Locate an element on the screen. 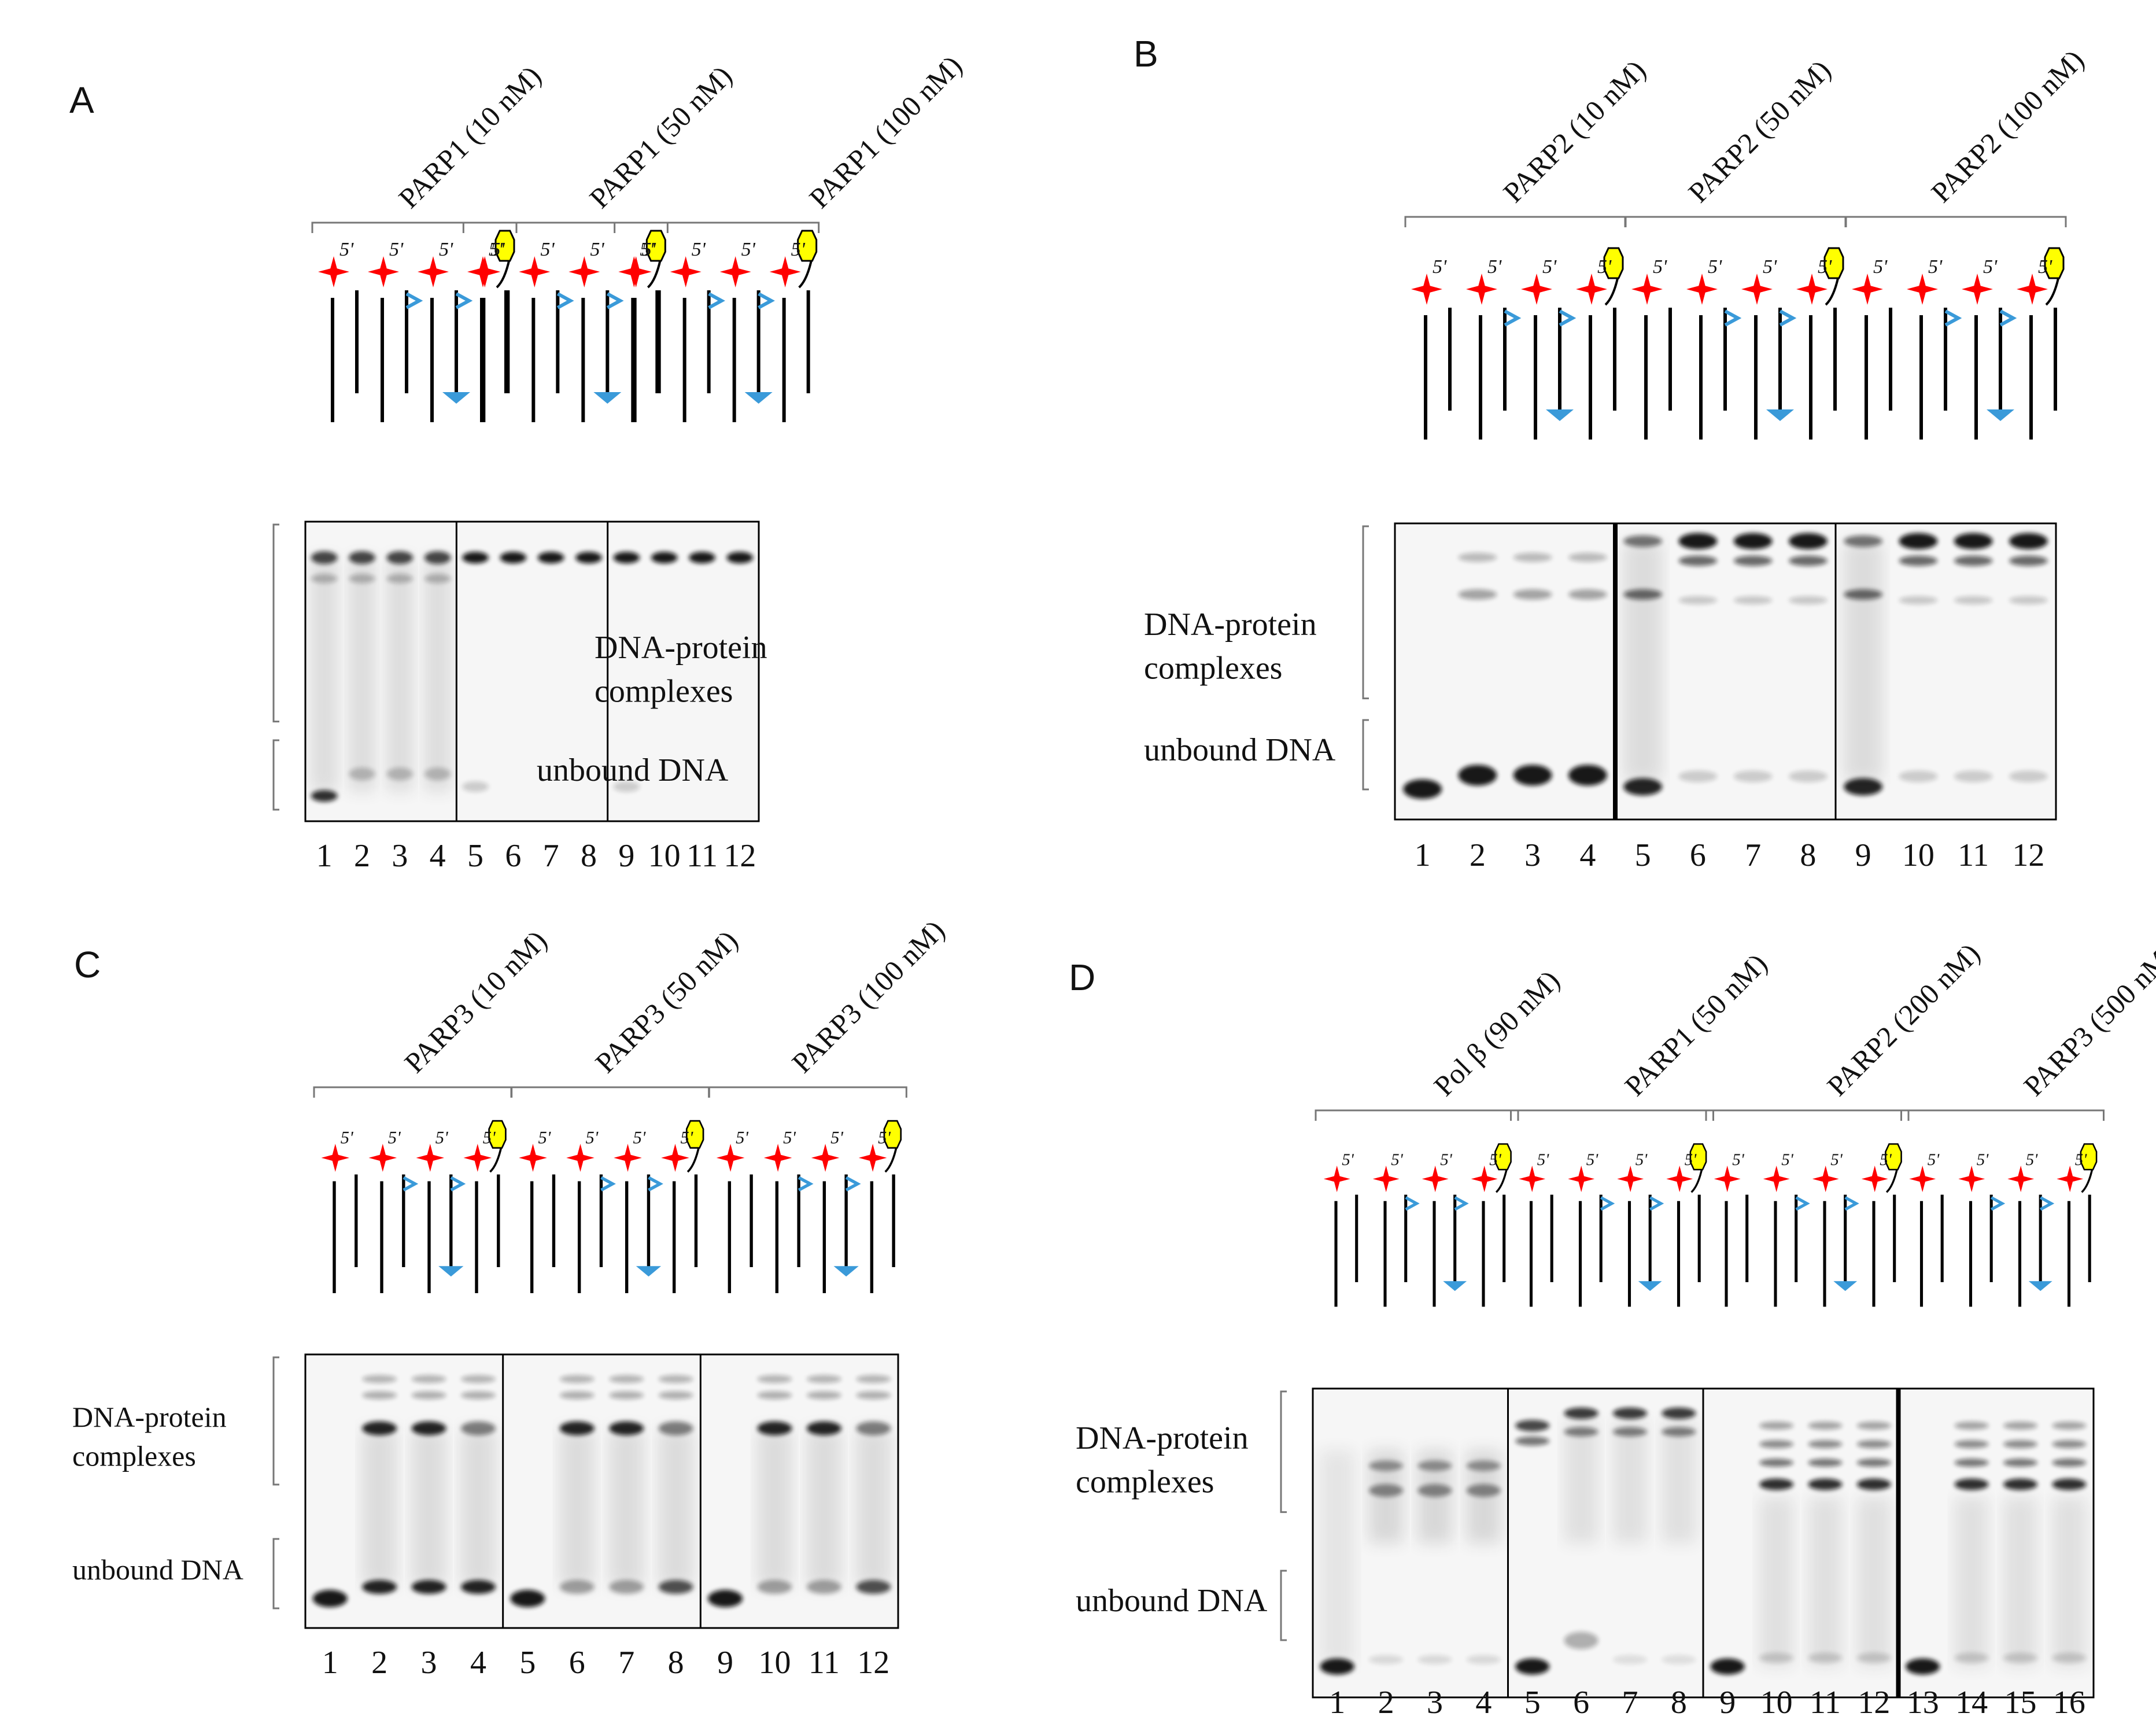 The width and height of the screenshot is (2156, 1724). gel-bands is located at coordinates (601, 1491).